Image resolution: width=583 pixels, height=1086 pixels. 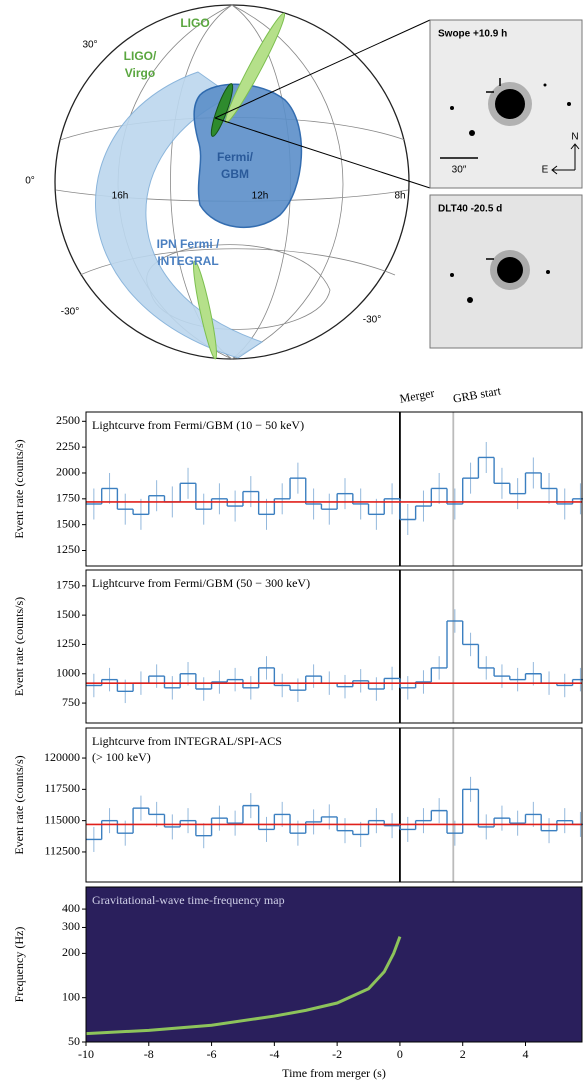 I want to click on ligo-virgo-region, so click(x=222, y=110).